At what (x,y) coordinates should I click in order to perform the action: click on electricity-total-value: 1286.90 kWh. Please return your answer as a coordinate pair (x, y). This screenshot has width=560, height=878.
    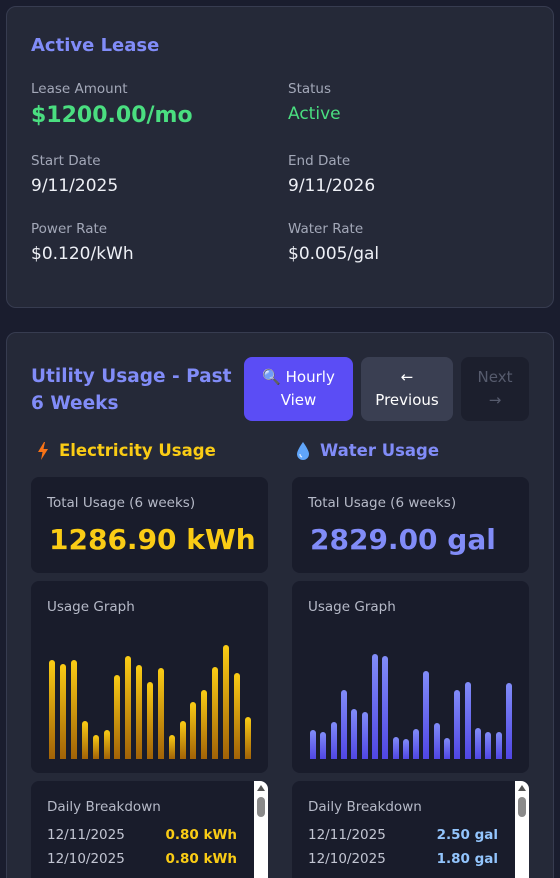
    Looking at the image, I should click on (152, 539).